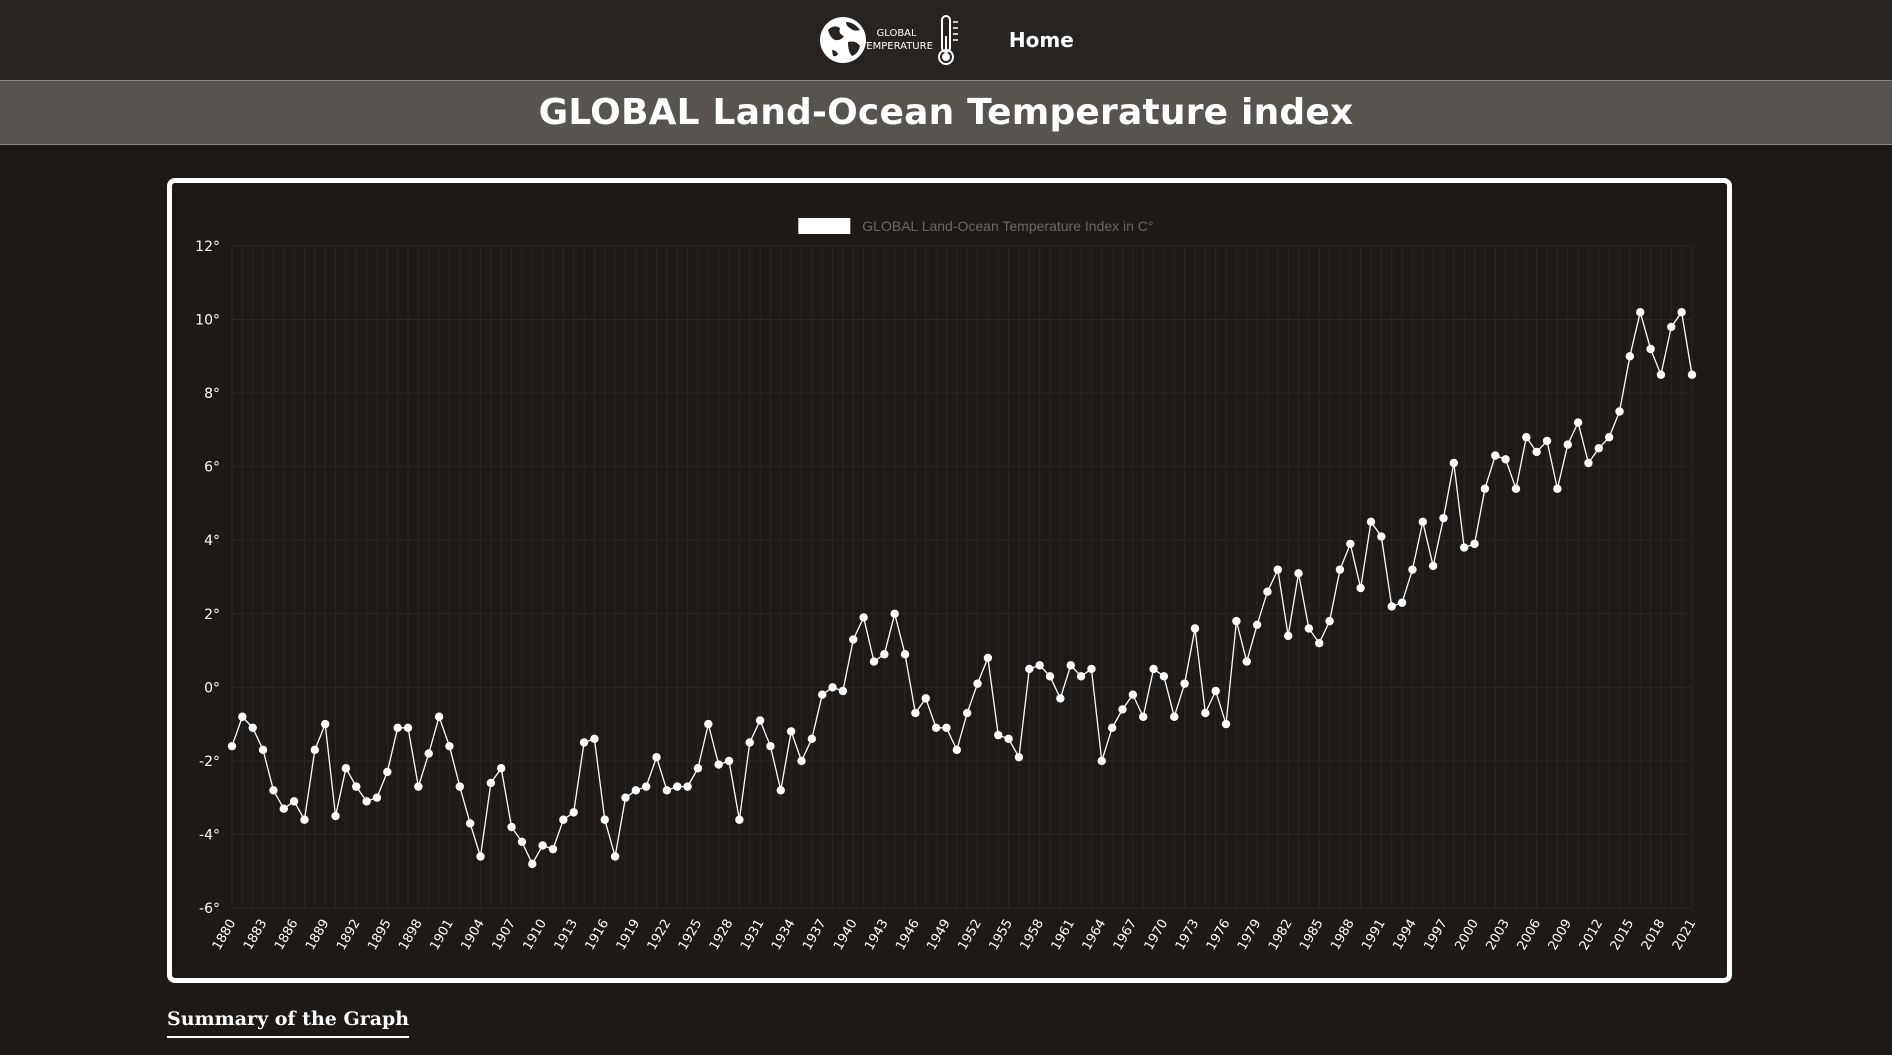 This screenshot has width=1892, height=1055. I want to click on y-tick-label: 6°, so click(212, 468).